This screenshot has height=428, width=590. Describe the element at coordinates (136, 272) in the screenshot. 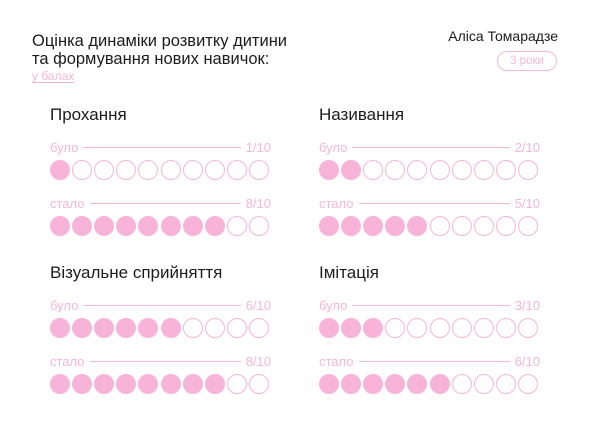

I see `skill-title: Візуальне сприйняття` at that location.